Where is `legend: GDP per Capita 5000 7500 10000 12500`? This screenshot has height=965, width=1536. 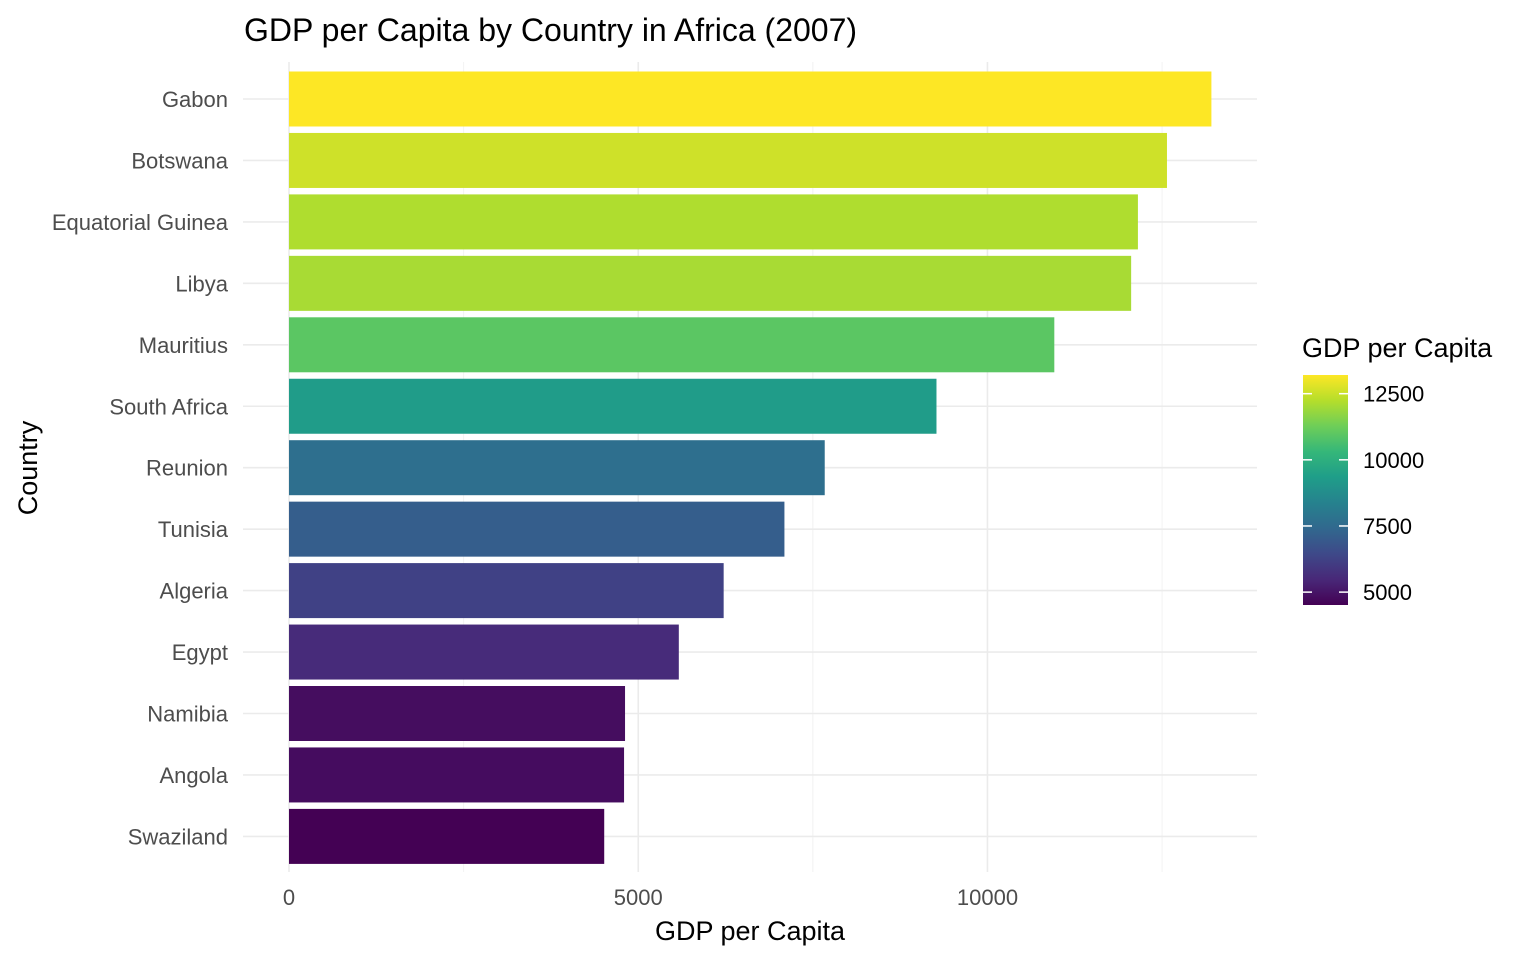
legend: GDP per Capita 5000 7500 10000 12500 is located at coordinates (1397, 469).